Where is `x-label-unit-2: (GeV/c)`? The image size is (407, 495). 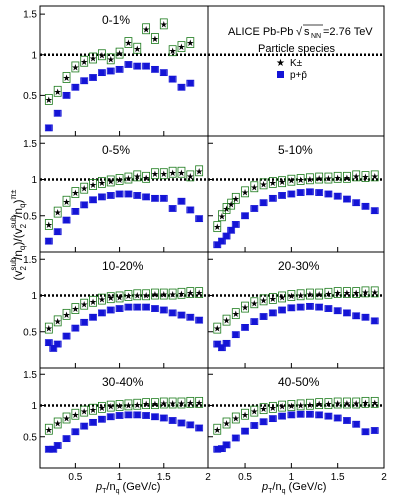 x-label-unit-2: (GeV/c) is located at coordinates (306, 487).